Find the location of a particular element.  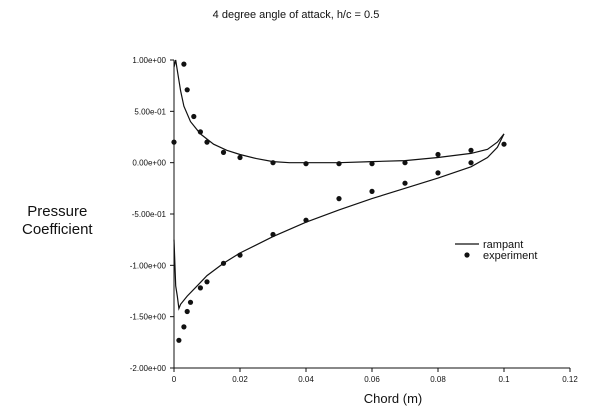

y-axis-label-line2: Coefficient is located at coordinates (57, 229).